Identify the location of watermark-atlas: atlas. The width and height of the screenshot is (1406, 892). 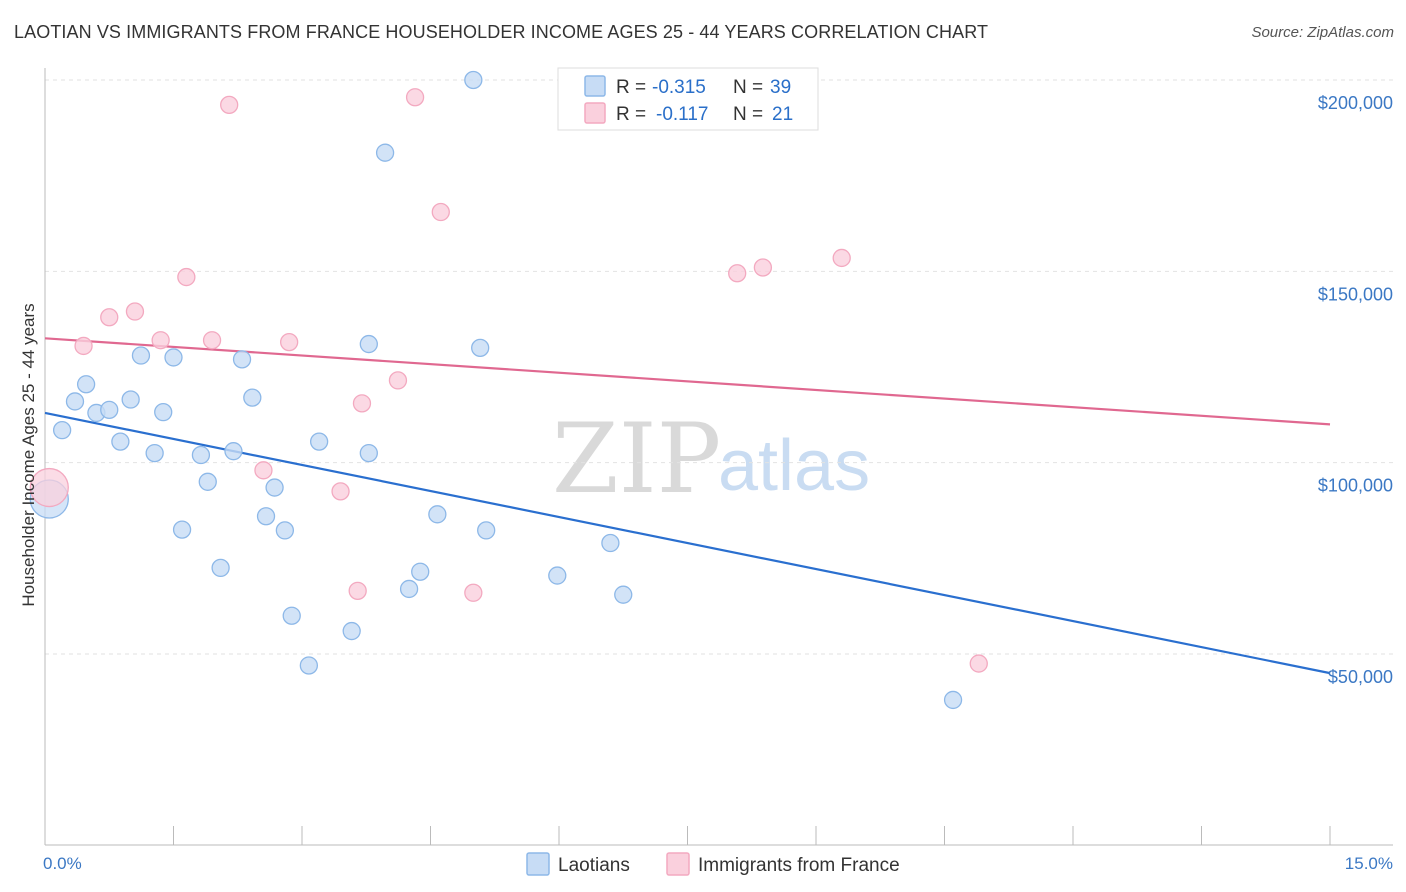
(794, 466).